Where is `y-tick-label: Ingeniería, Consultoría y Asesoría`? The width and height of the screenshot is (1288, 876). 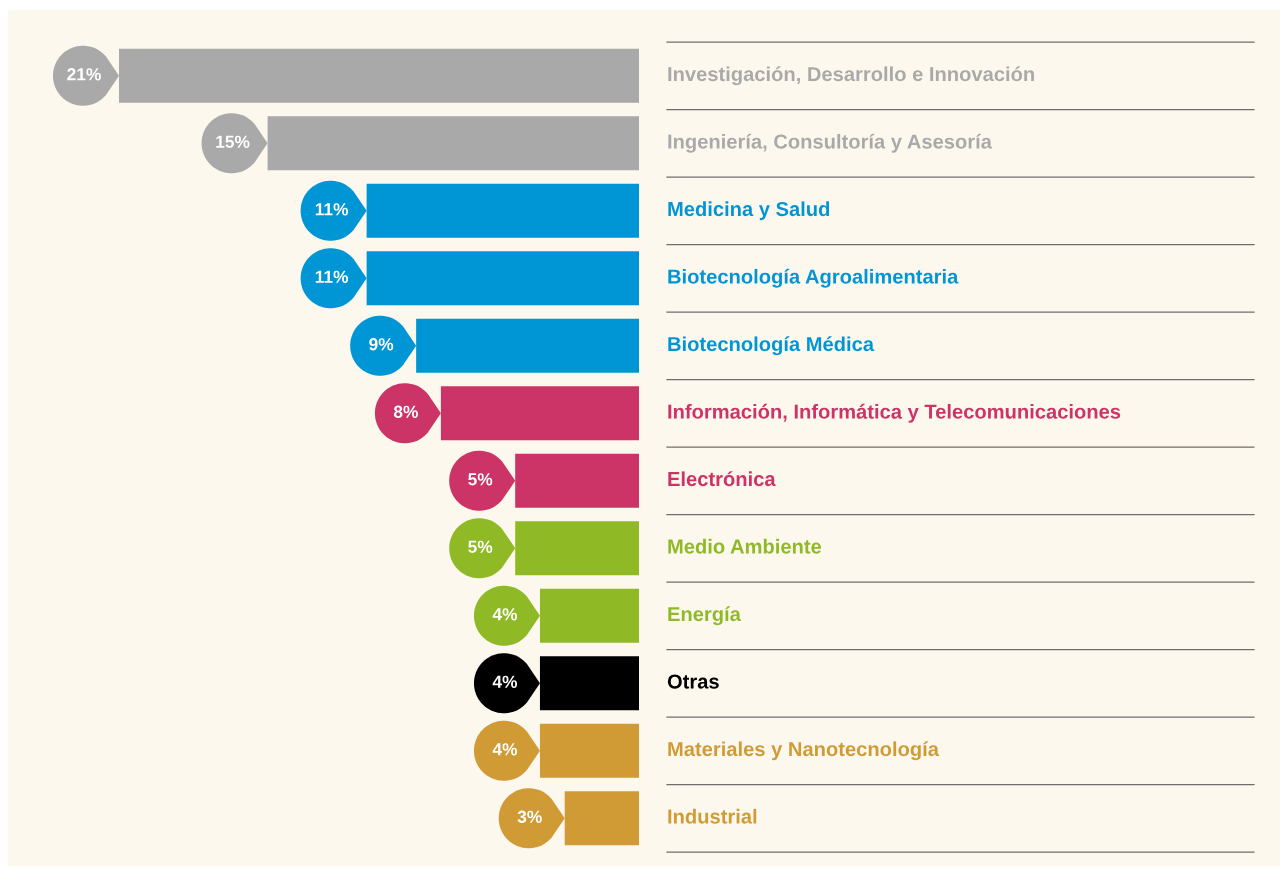
y-tick-label: Ingeniería, Consultoría y Asesoría is located at coordinates (830, 143).